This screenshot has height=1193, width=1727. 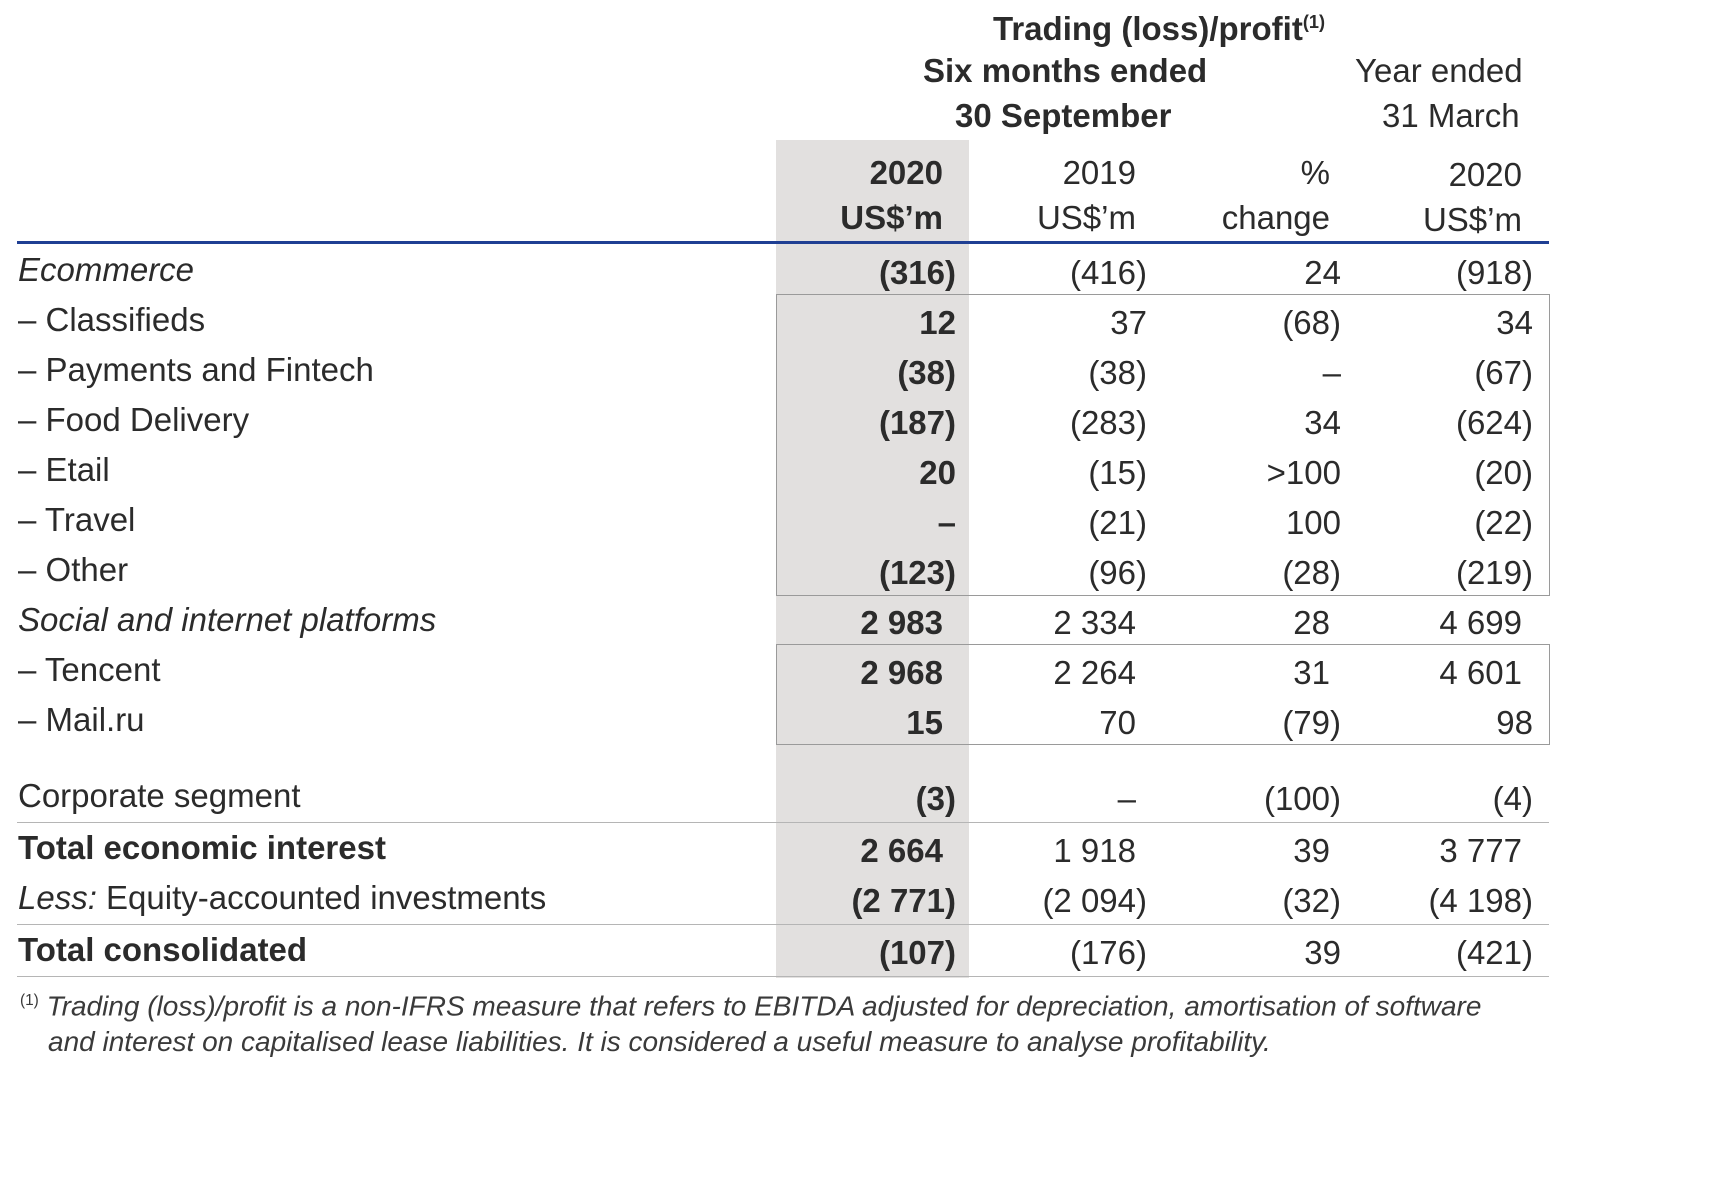 I want to click on col3-header-label: change, so click(x=1275, y=217).